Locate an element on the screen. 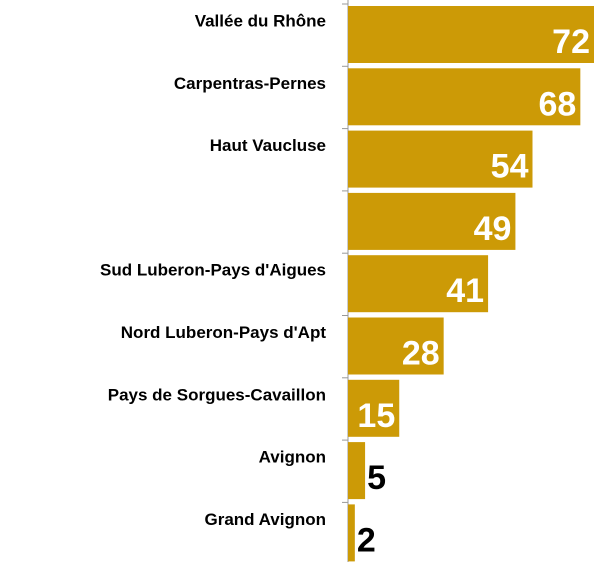 This screenshot has height=562, width=594. category-label: Avignon is located at coordinates (292, 457).